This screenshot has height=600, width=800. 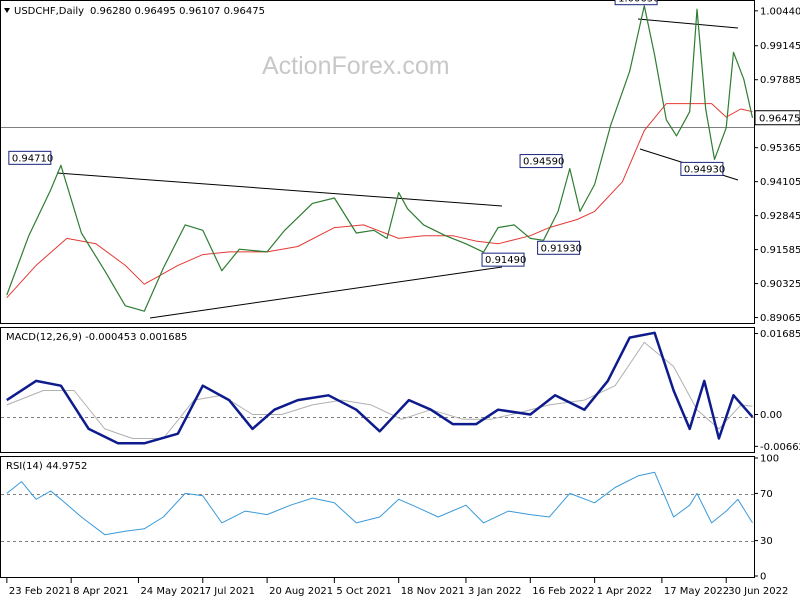 What do you see at coordinates (495, 591) in the screenshot?
I see `x-tick-label: 3 Jan 2022` at bounding box center [495, 591].